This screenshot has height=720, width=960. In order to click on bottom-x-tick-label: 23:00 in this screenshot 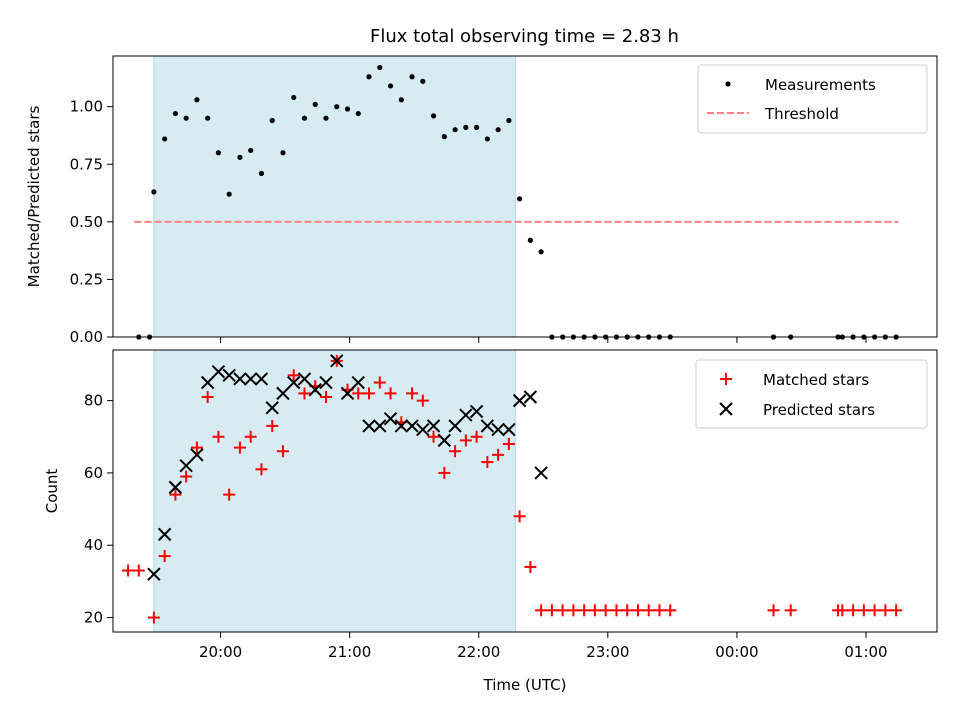, I will do `click(607, 652)`.